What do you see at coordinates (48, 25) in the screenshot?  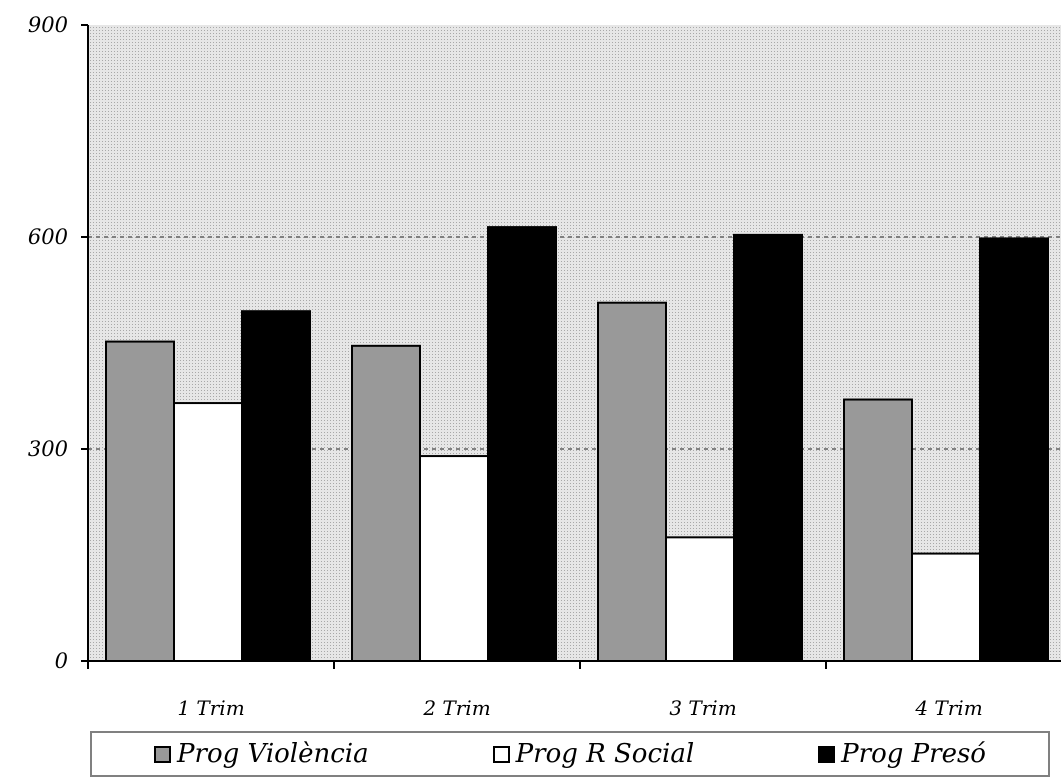 I see `y-tick-label-900: 900` at bounding box center [48, 25].